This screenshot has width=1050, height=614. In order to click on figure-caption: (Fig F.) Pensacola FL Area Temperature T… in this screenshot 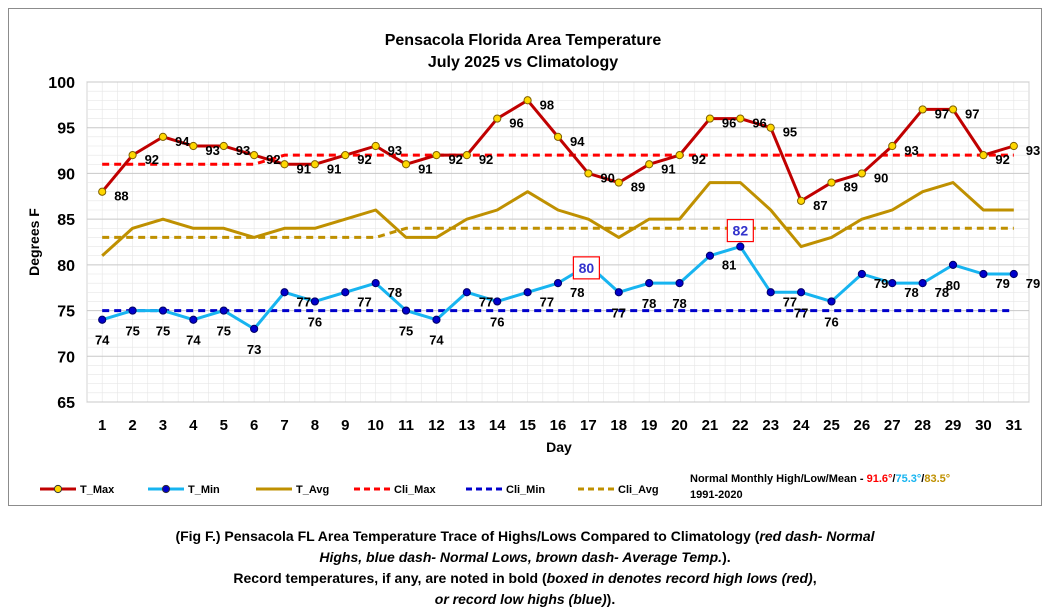, I will do `click(525, 568)`.